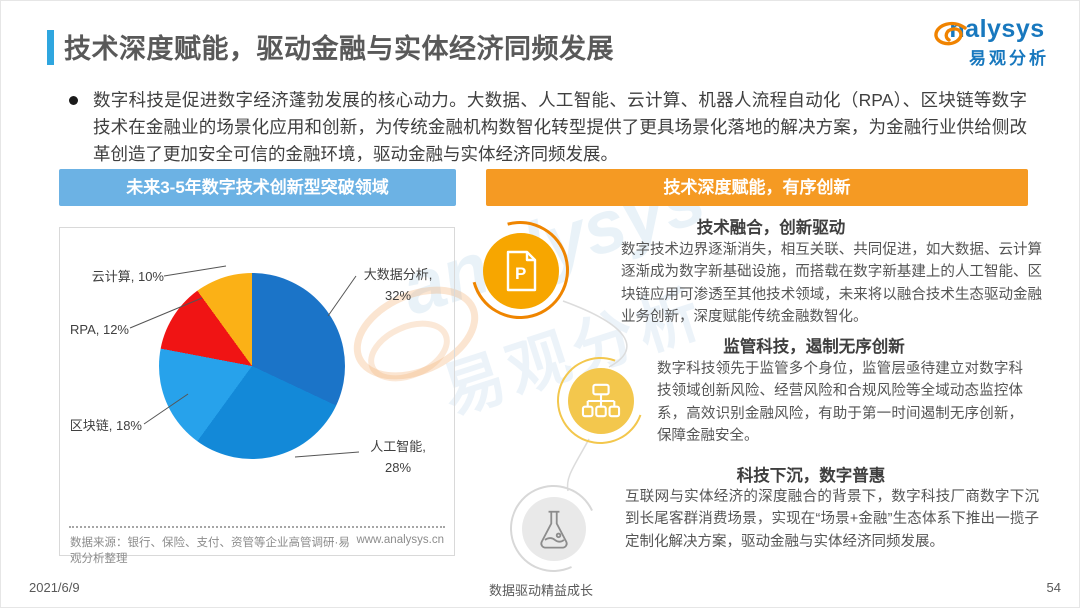 The image size is (1080, 608). What do you see at coordinates (771, 228) in the screenshot?
I see `section-1-title: 技术融合，创新驱动` at bounding box center [771, 228].